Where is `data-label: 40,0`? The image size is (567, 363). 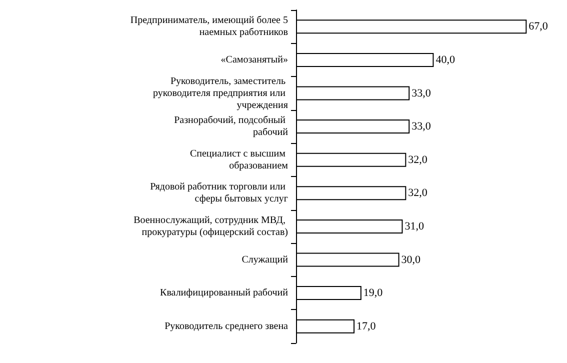
data-label: 40,0 is located at coordinates (446, 60).